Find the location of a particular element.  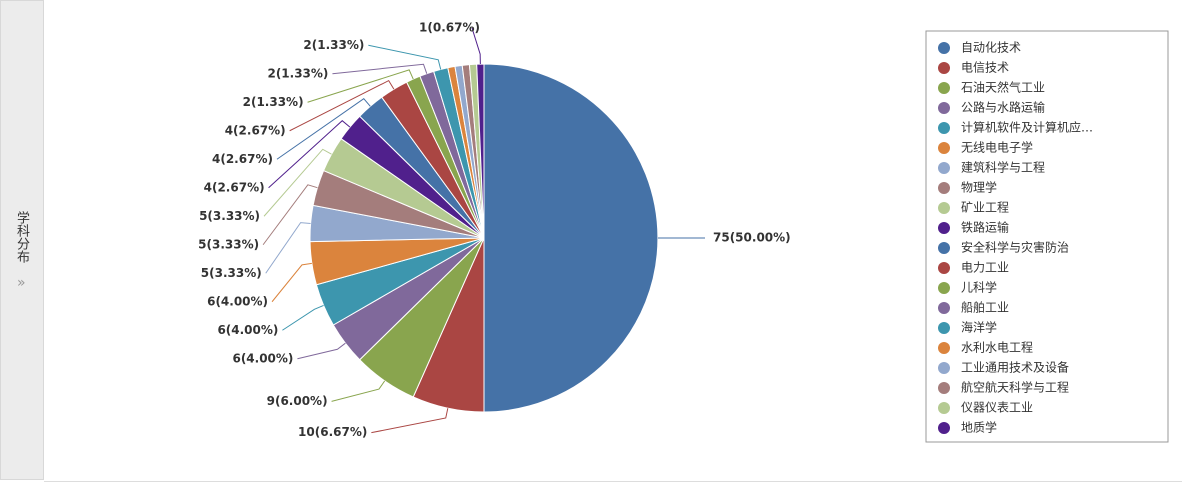

legend-label: 工业通用技术及设备 is located at coordinates (1015, 368).